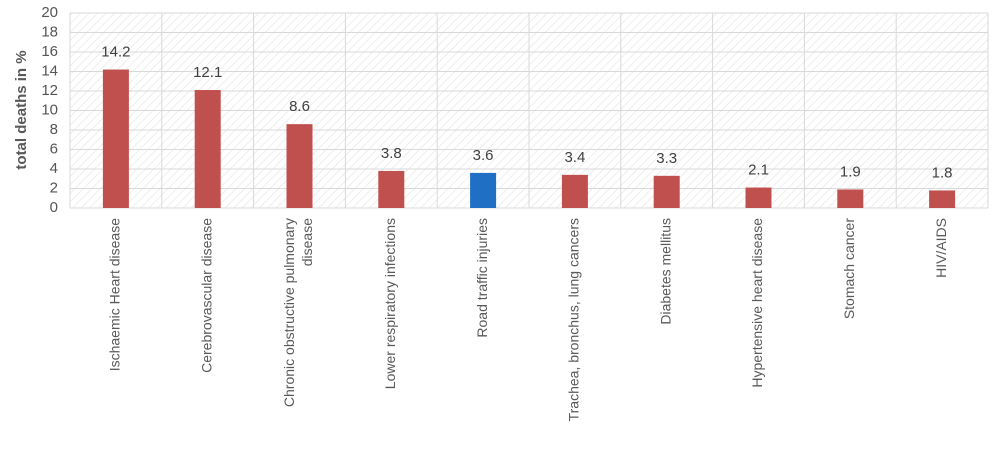  I want to click on y-axis: 0 2 4 6 8 10 12 14 16 18 20, so click(49, 110).